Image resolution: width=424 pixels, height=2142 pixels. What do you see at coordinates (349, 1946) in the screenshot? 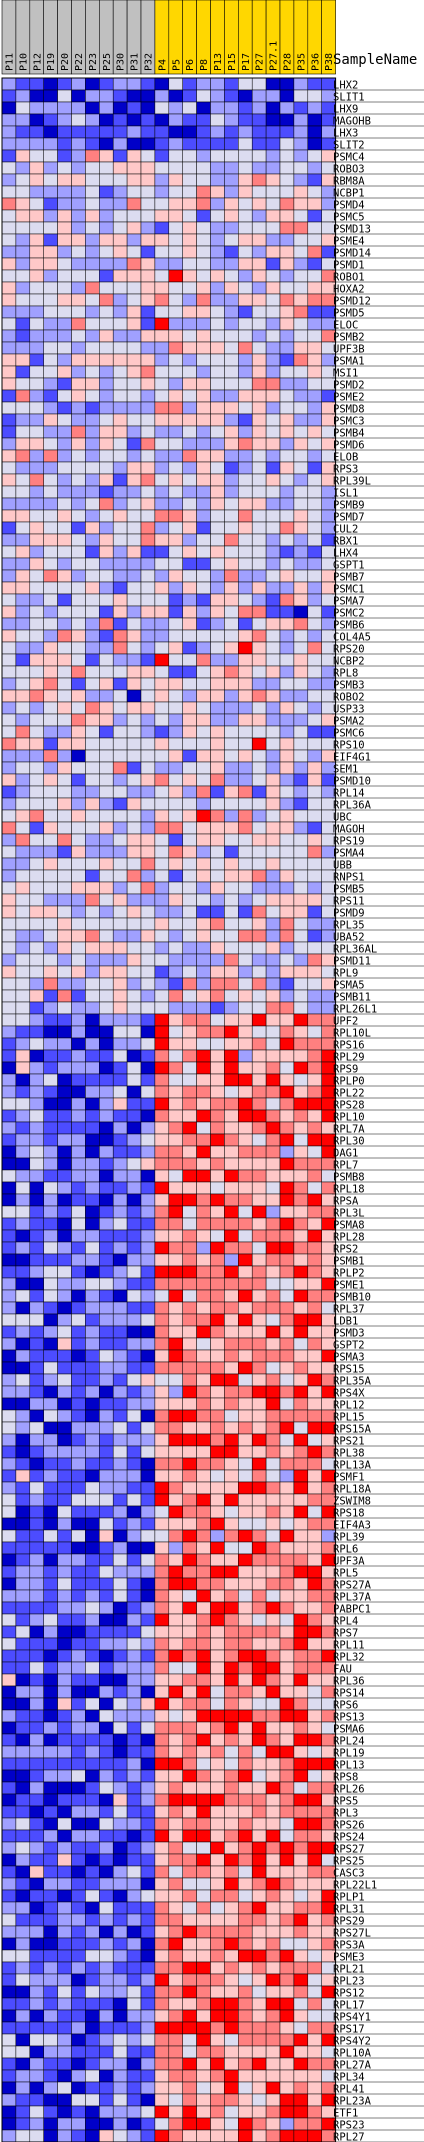
I see `row-label: RPS3A` at bounding box center [349, 1946].